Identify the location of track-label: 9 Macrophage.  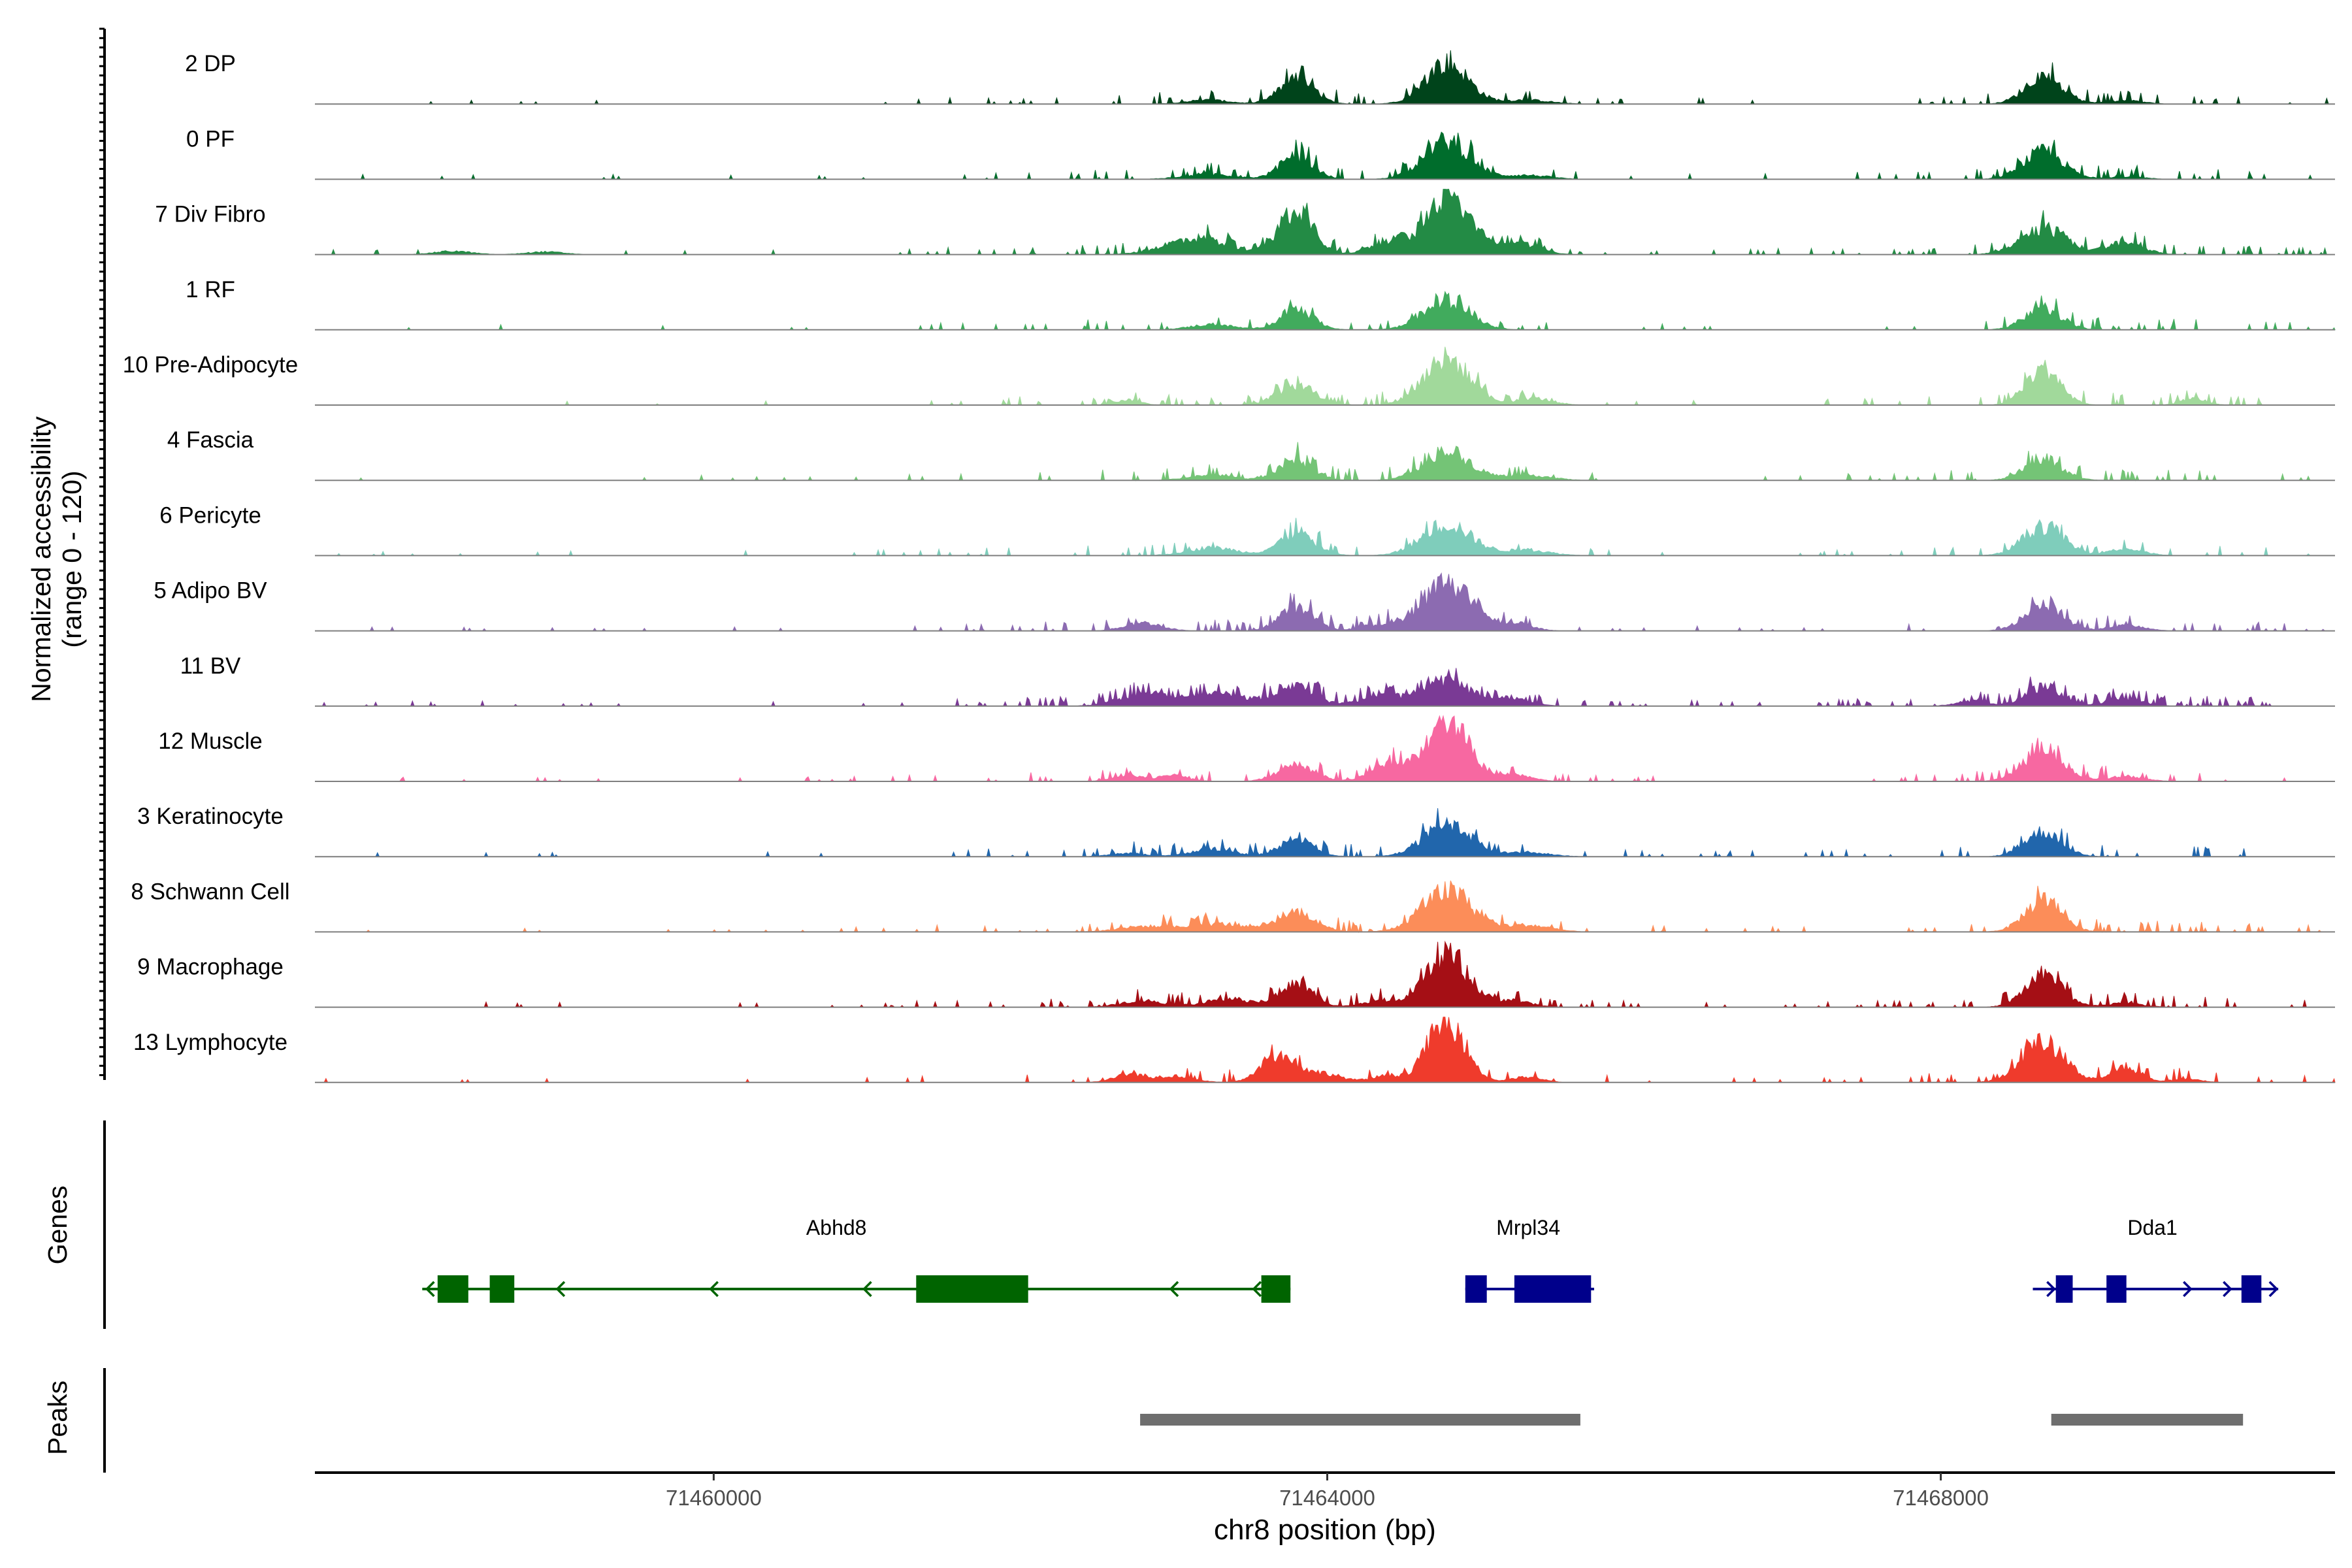
(210, 967).